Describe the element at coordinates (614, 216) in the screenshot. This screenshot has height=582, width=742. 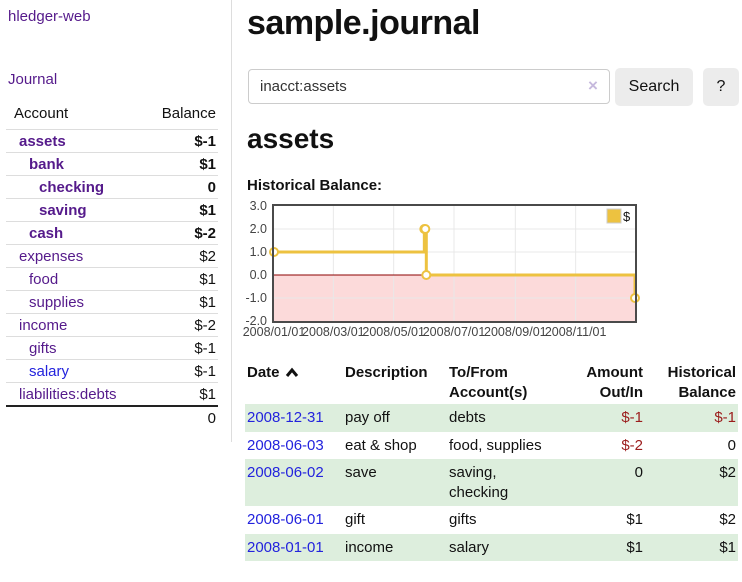
I see `chart-legend-swatch` at that location.